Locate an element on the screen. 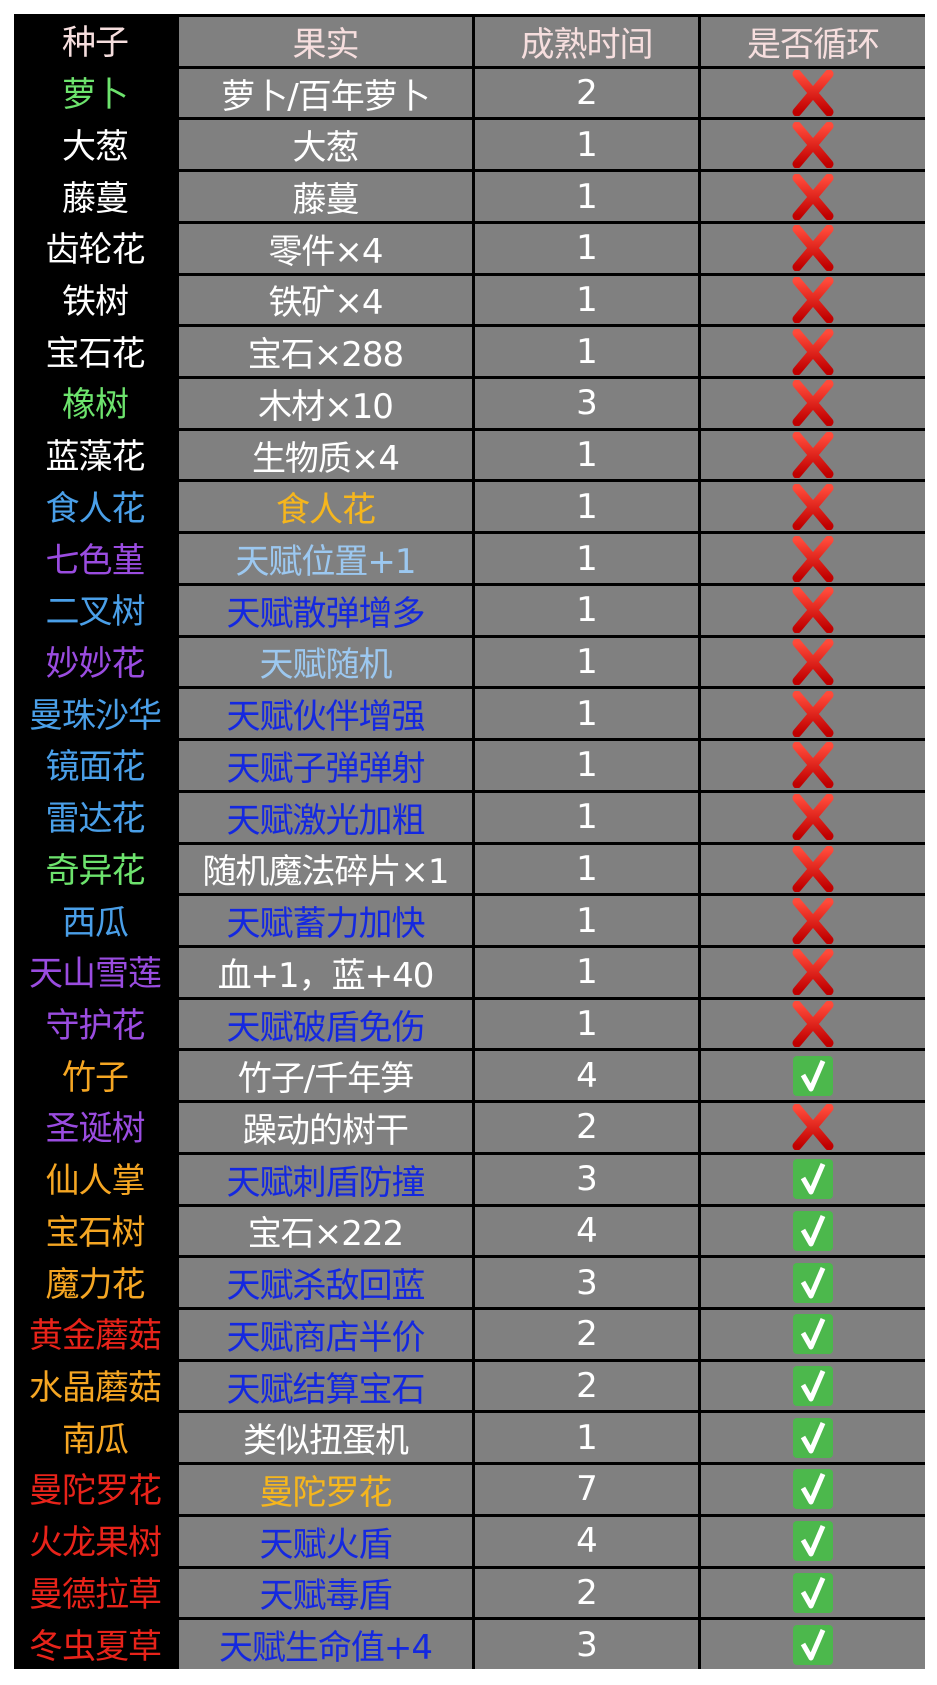  seed-name: 妙妙花 is located at coordinates (95, 660).